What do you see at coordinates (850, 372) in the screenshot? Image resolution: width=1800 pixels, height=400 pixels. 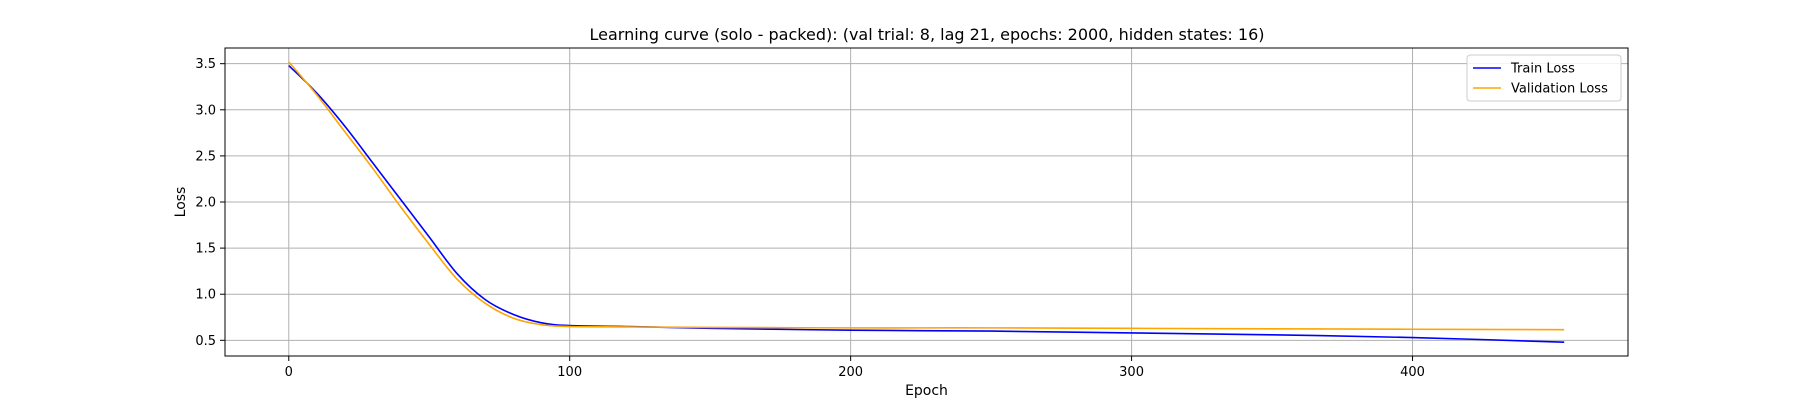 I see `x-tick-label: 200` at bounding box center [850, 372].